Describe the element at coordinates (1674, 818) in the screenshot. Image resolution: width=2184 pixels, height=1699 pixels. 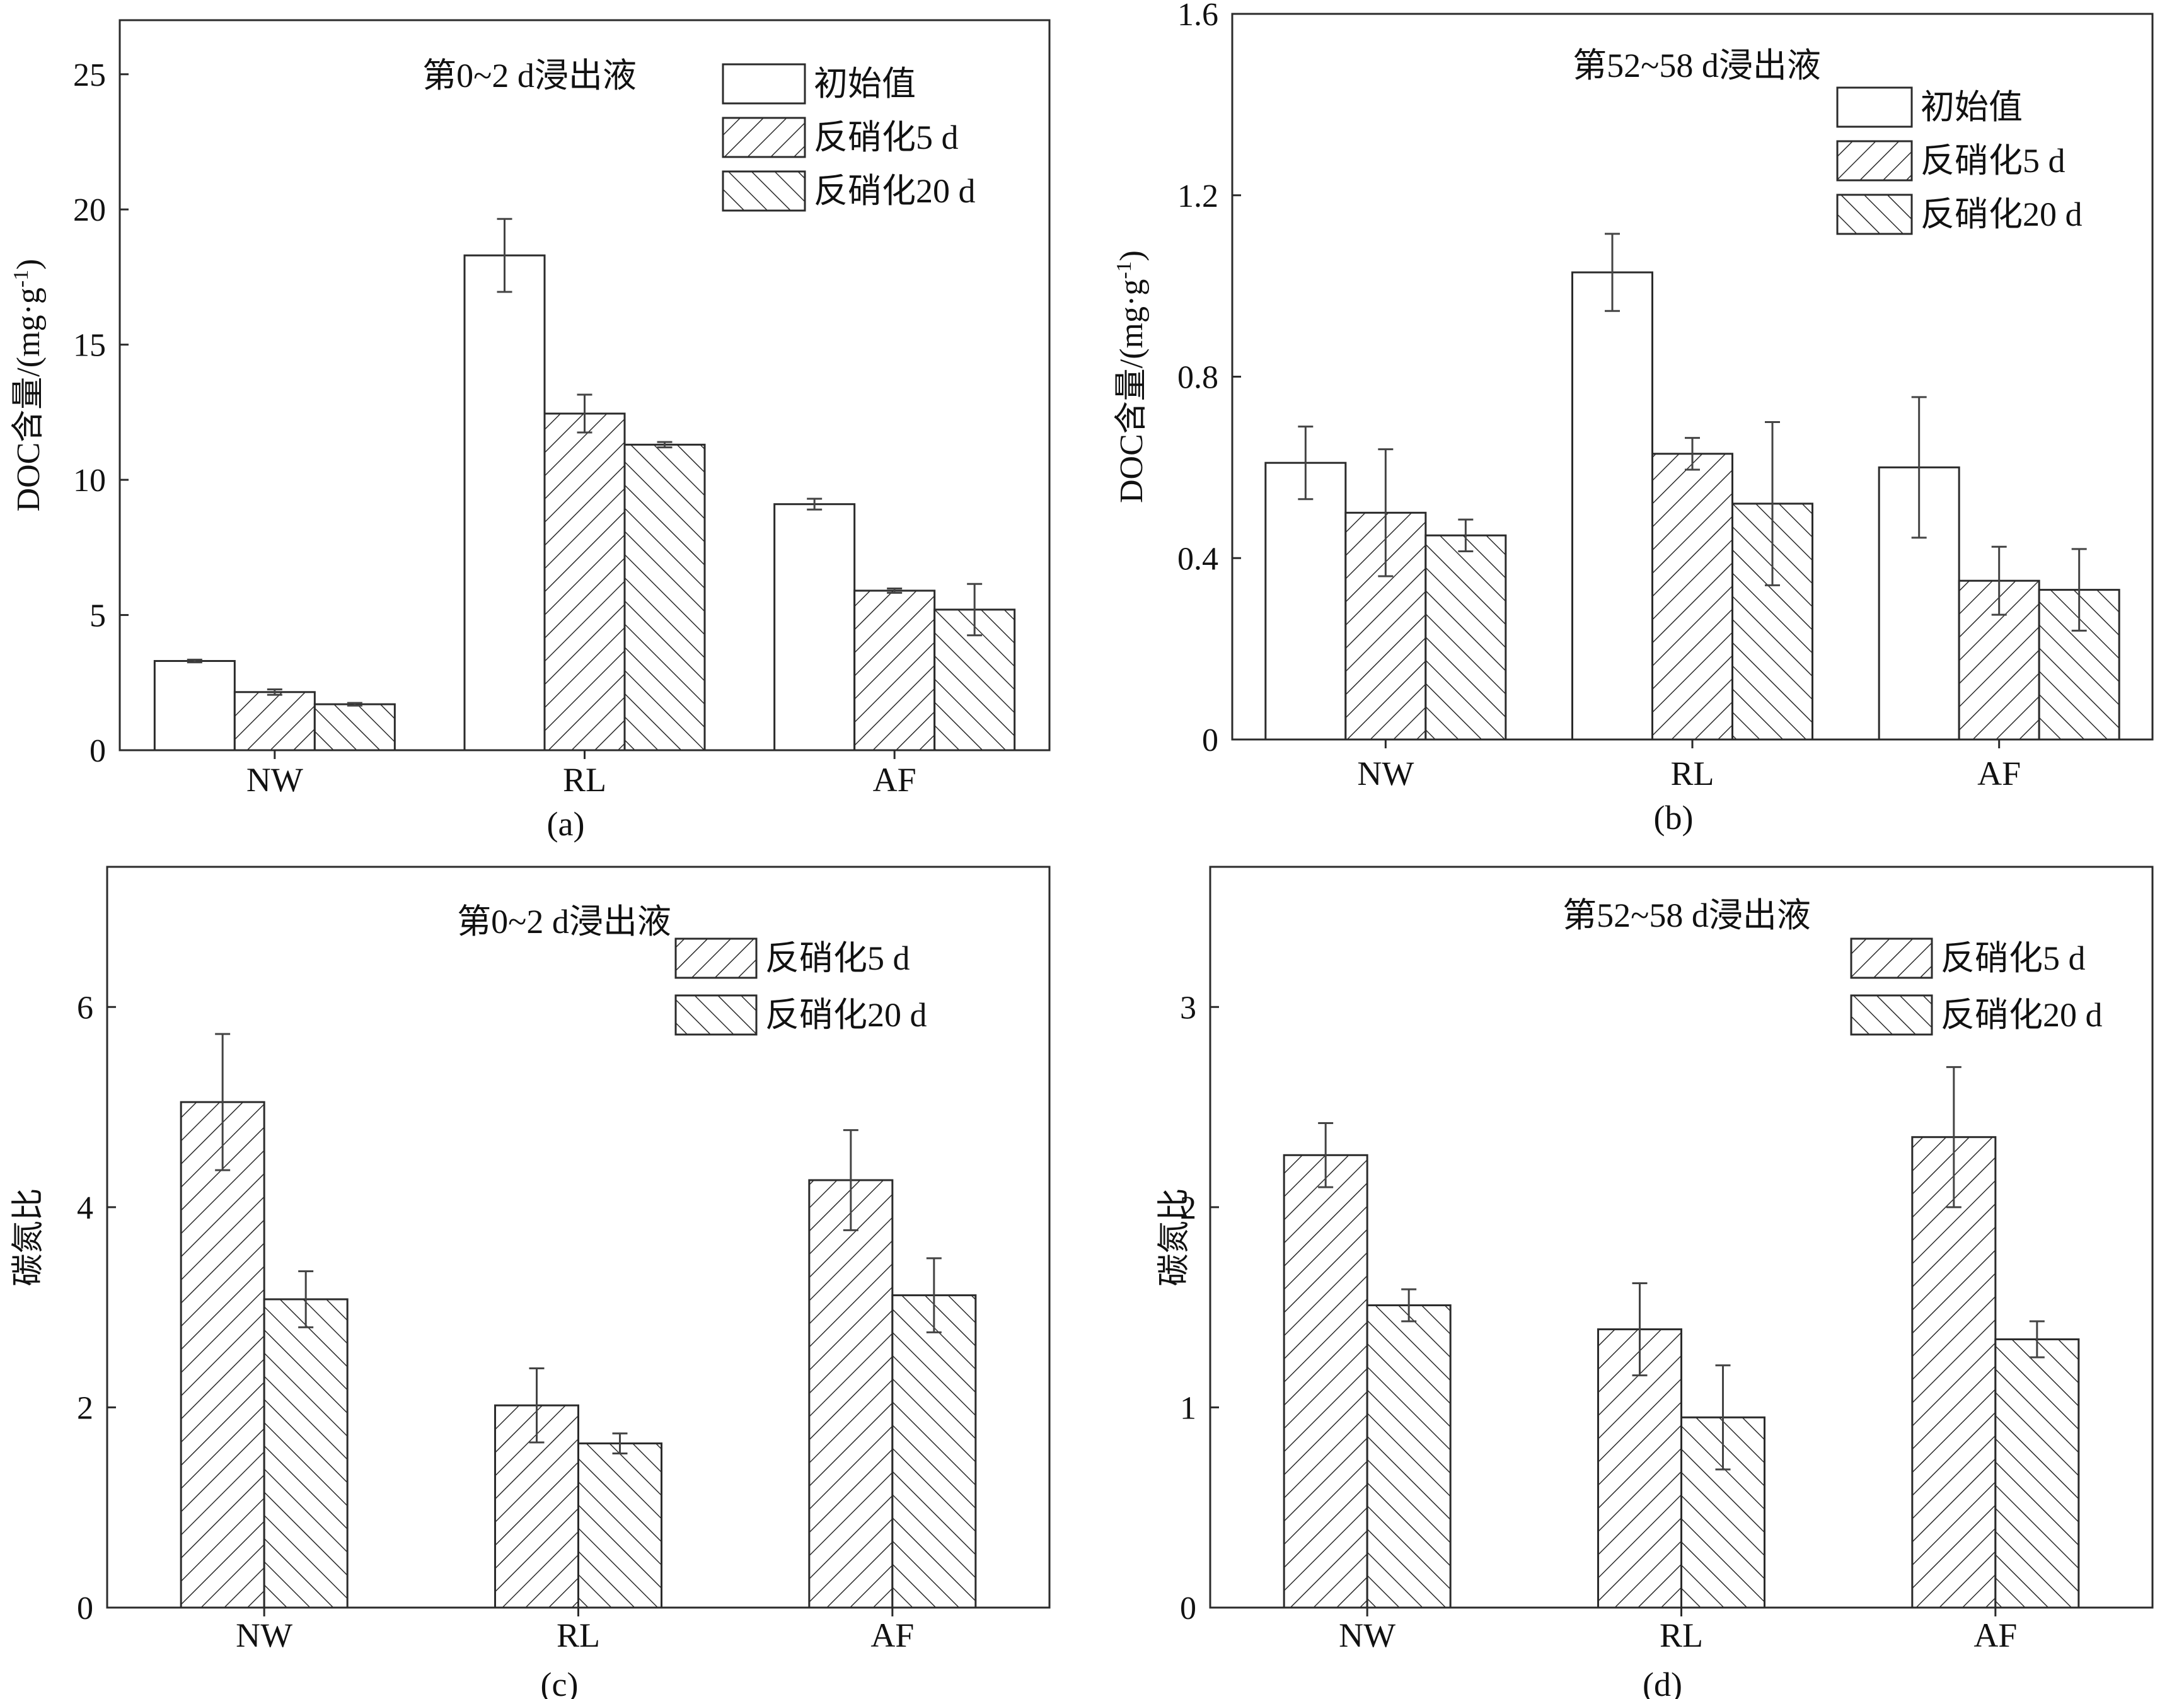
I see `panel-b-sublabel: (b)` at that location.